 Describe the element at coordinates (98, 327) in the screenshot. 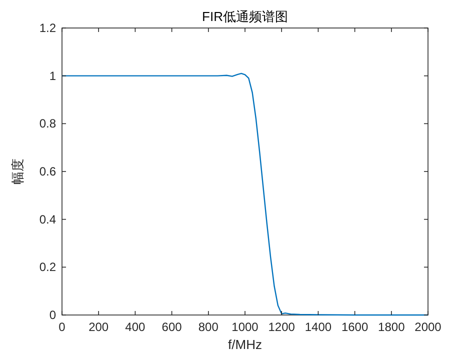

I see `x-tick-label: 200` at that location.